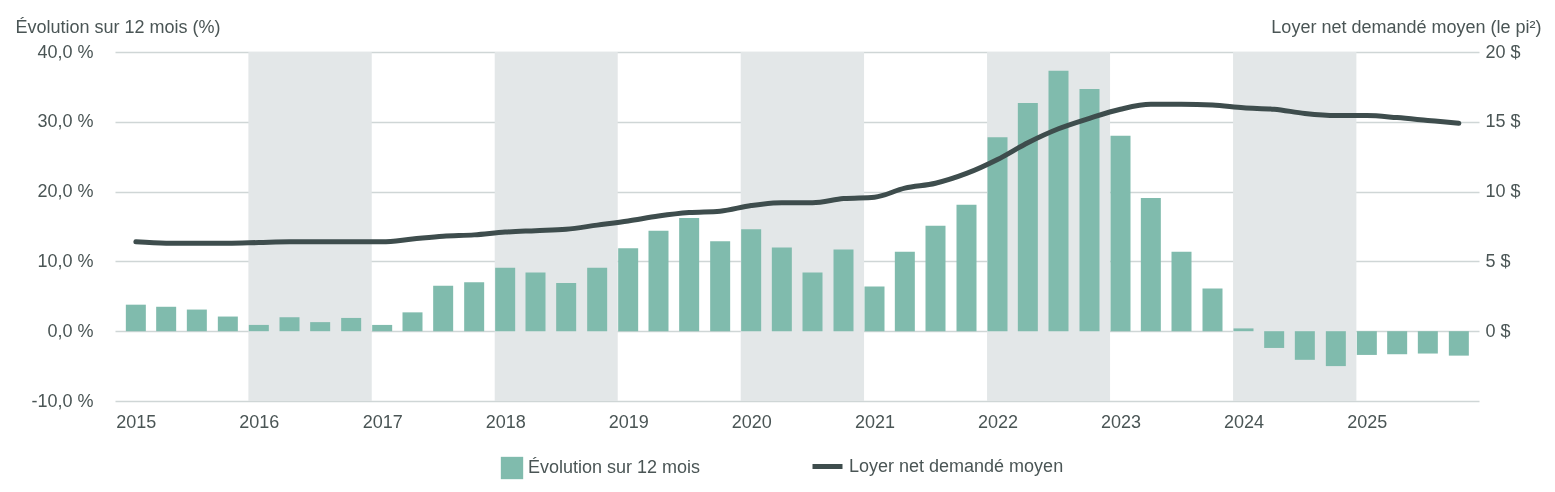 Image resolution: width=1555 pixels, height=492 pixels. What do you see at coordinates (1503, 121) in the screenshot?
I see `y2-tick-label: 15 $` at bounding box center [1503, 121].